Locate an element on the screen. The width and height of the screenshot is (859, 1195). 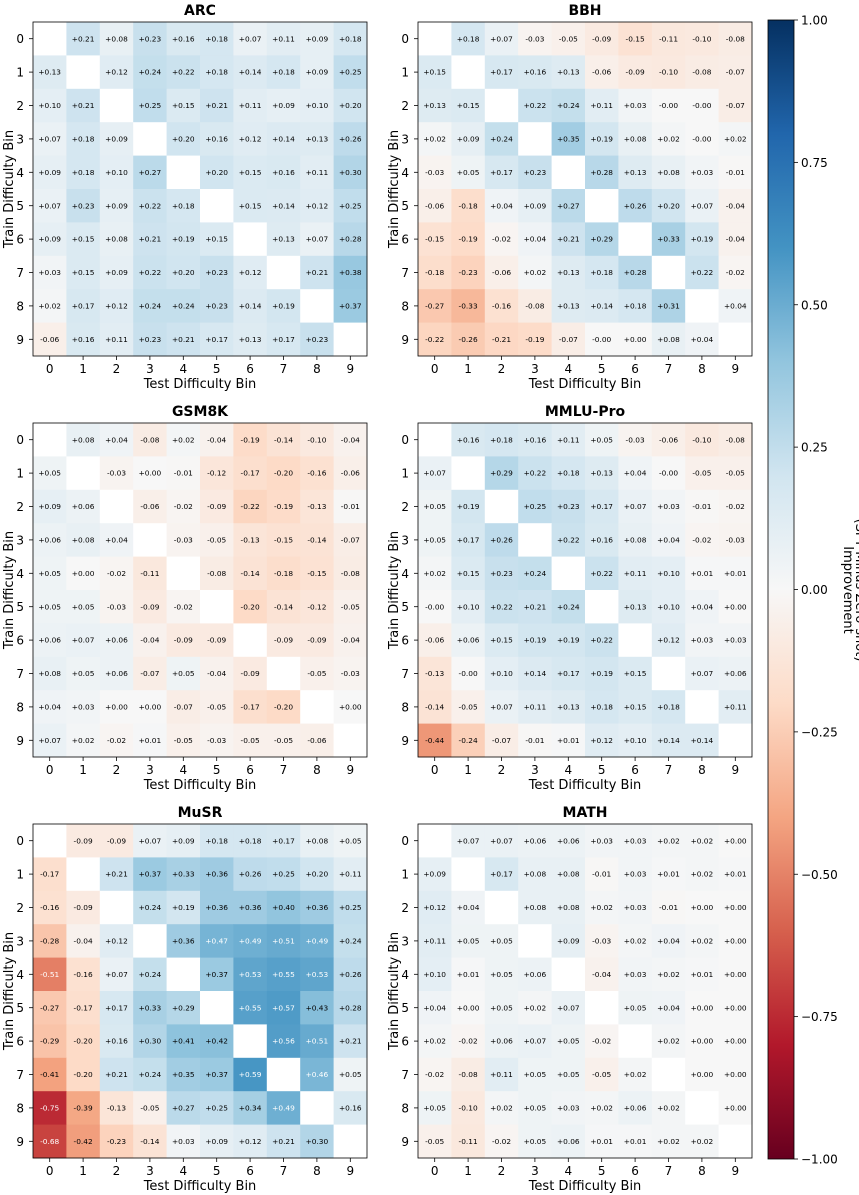
gsm8k-cell-label: -0.05 is located at coordinates (316, 673).